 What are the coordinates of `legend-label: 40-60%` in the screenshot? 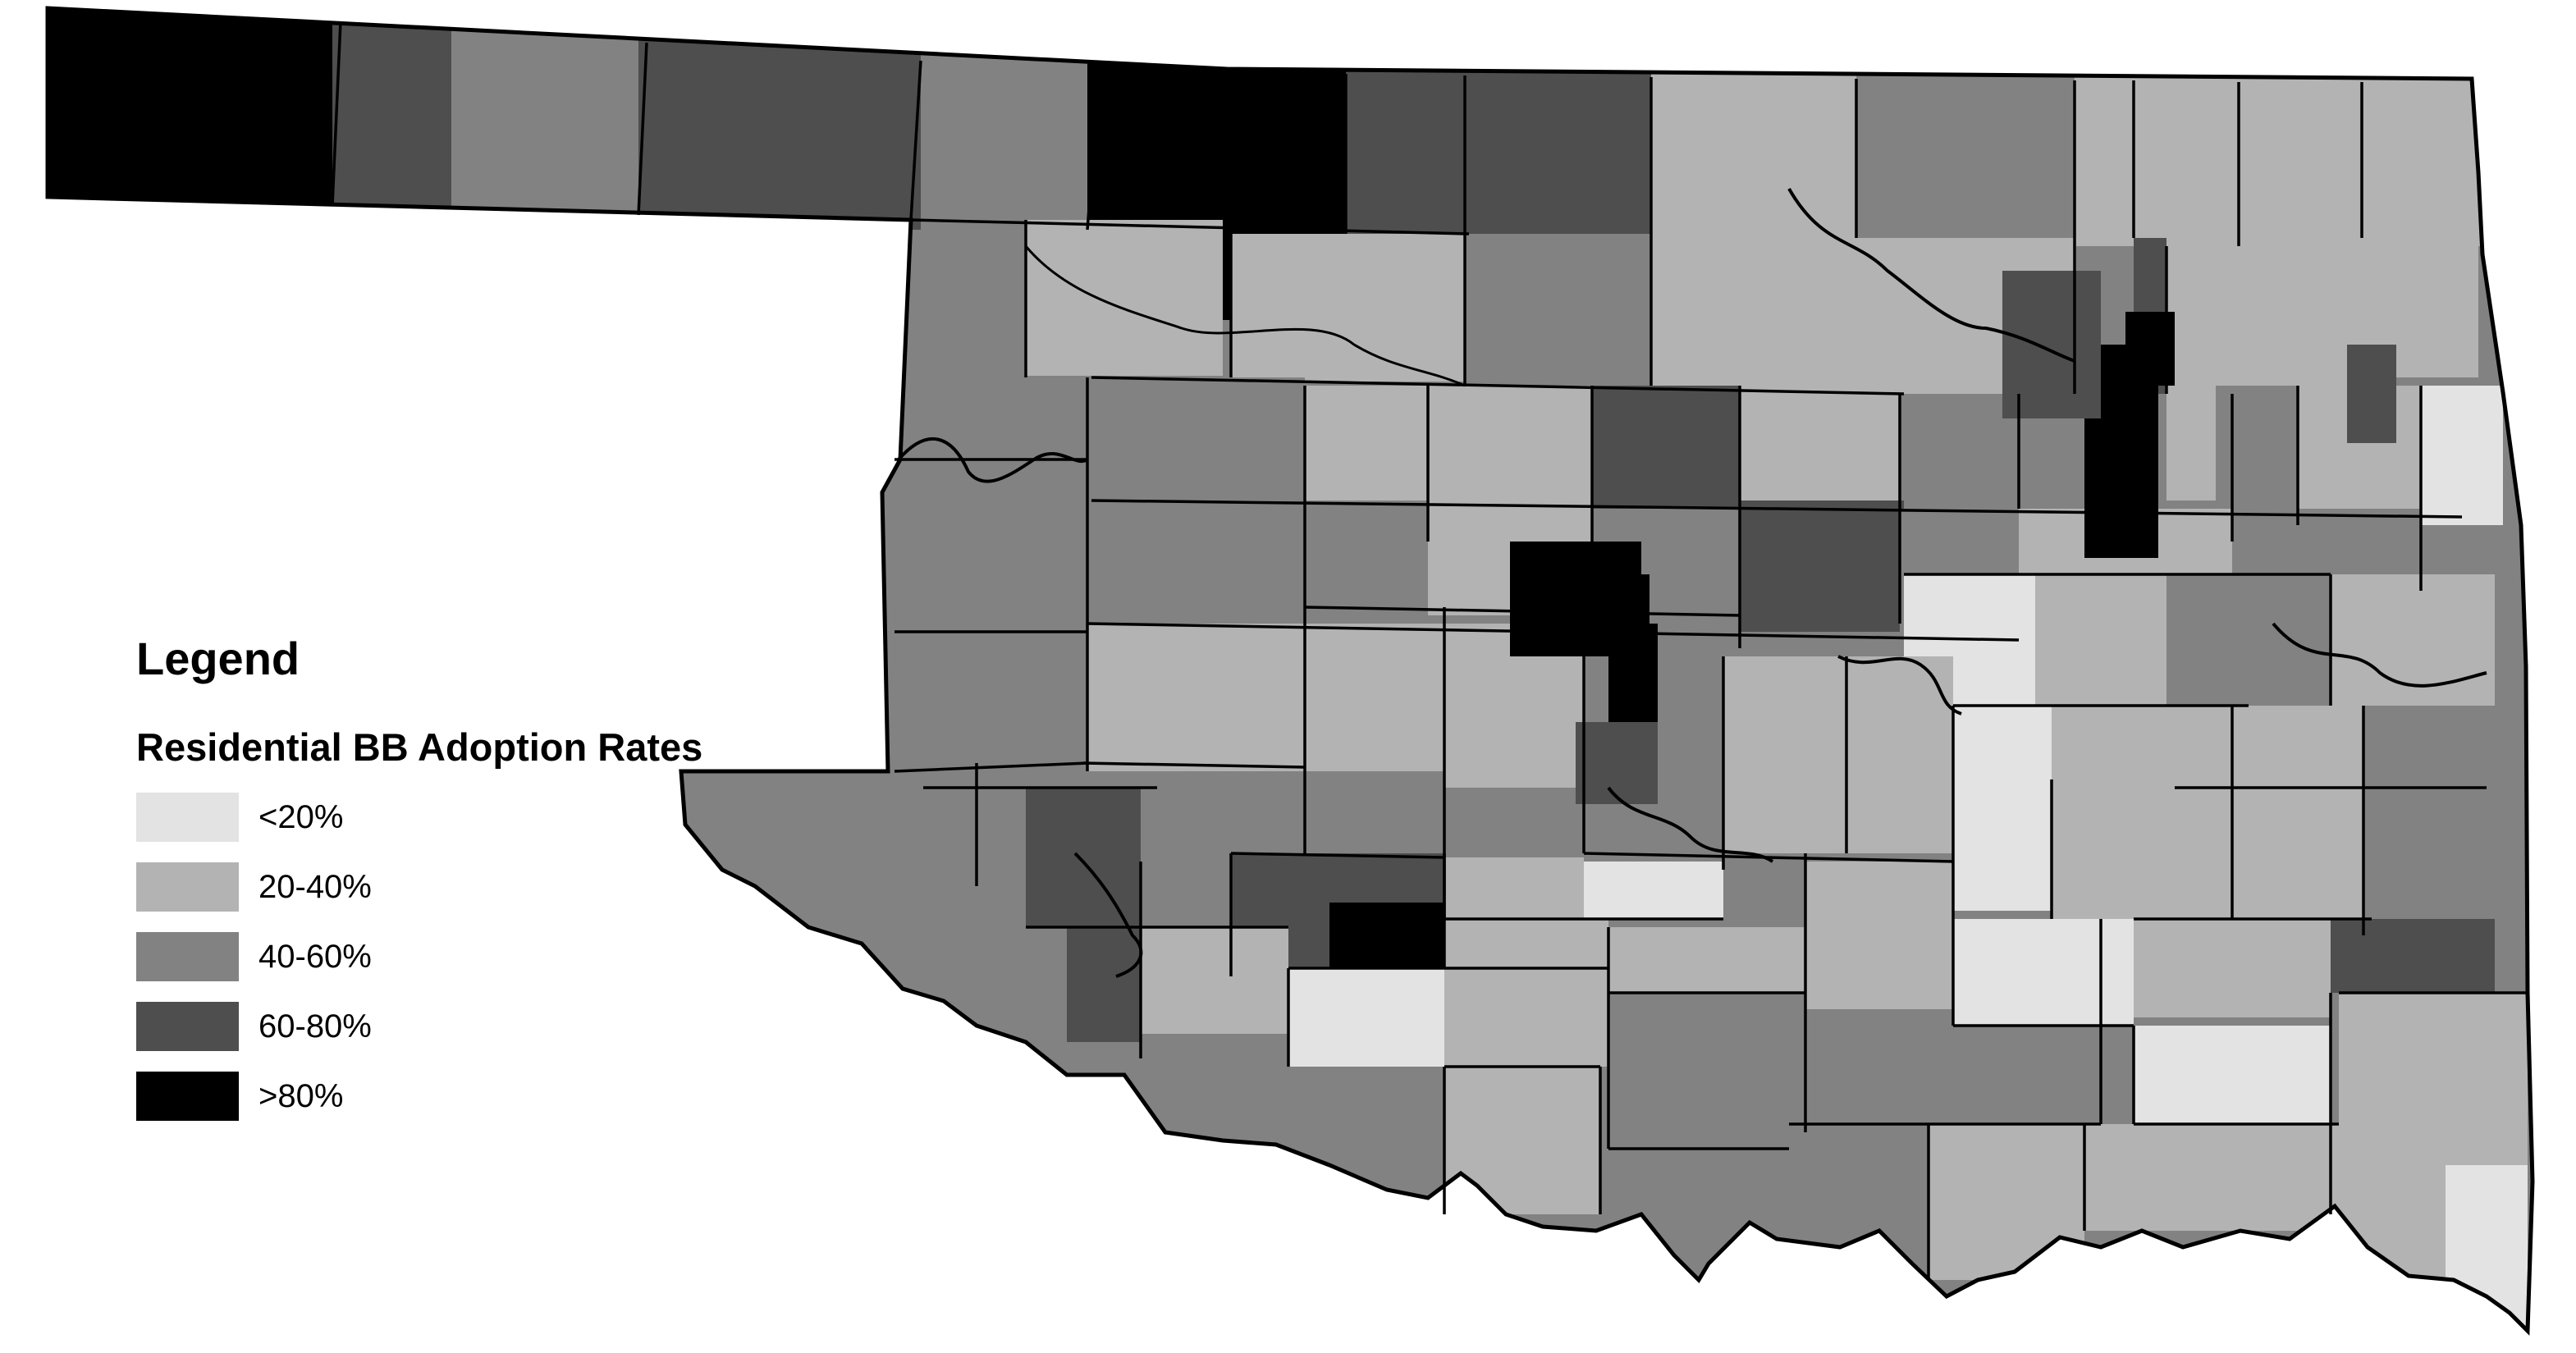 It's located at (315, 956).